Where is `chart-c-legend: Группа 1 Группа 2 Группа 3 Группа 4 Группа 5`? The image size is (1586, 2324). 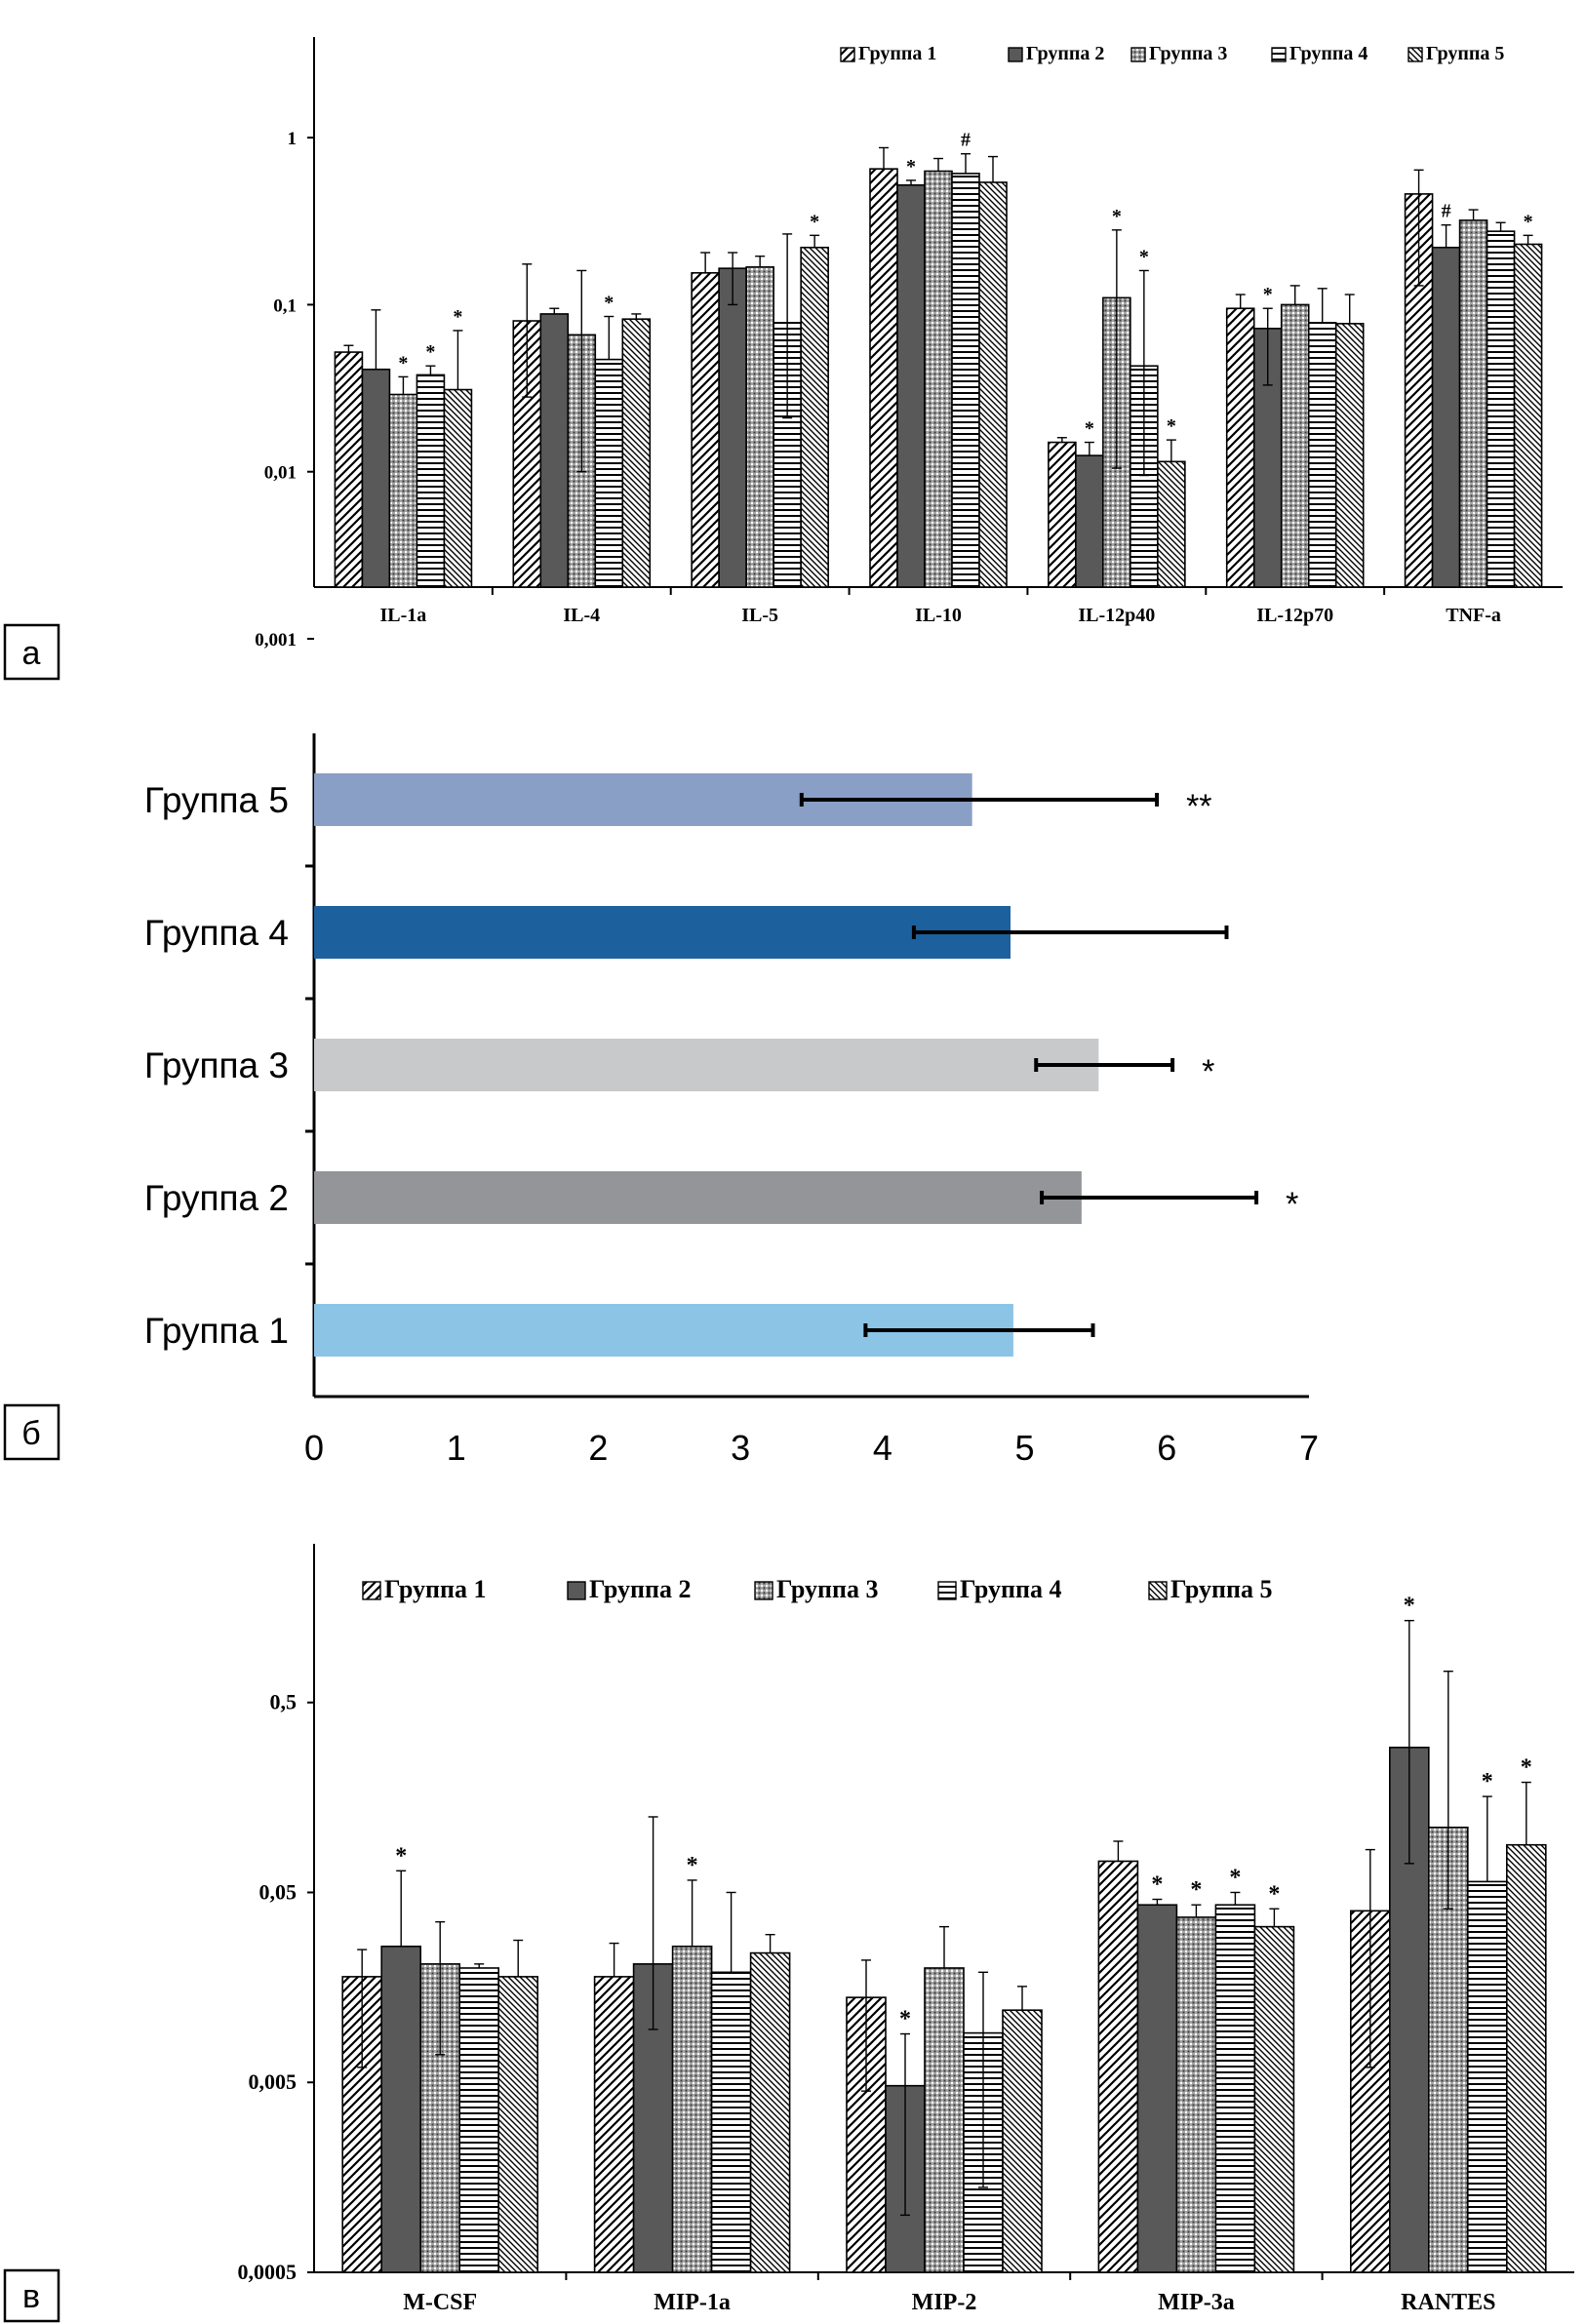 chart-c-legend: Группа 1 Группа 2 Группа 3 Группа 4 Группа 5 is located at coordinates (817, 1589).